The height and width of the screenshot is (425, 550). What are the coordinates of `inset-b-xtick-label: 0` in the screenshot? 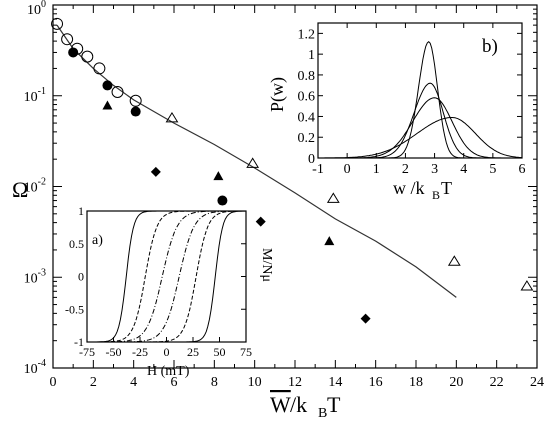 It's located at (347, 169).